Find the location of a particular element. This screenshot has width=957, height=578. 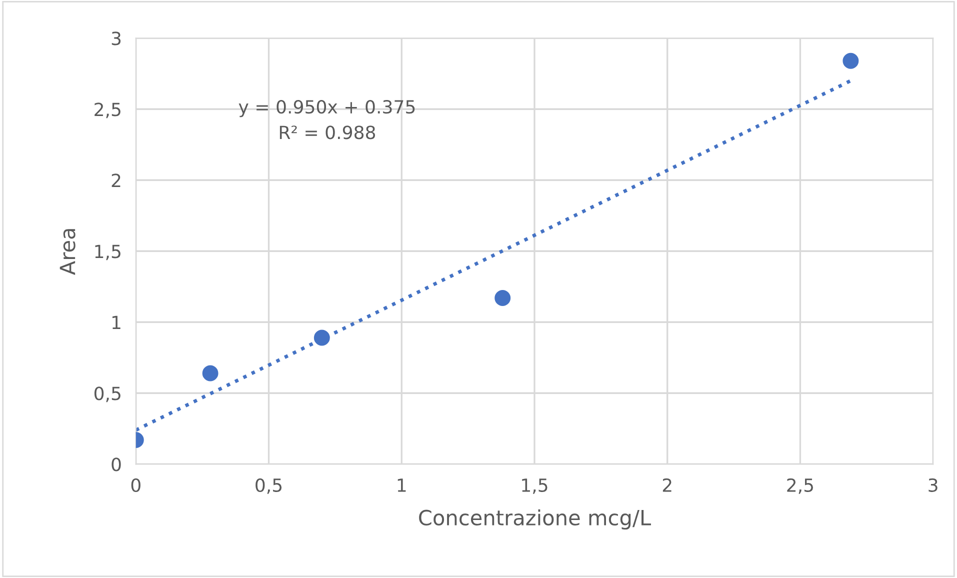

x-tick-label: 0,5 is located at coordinates (269, 486).